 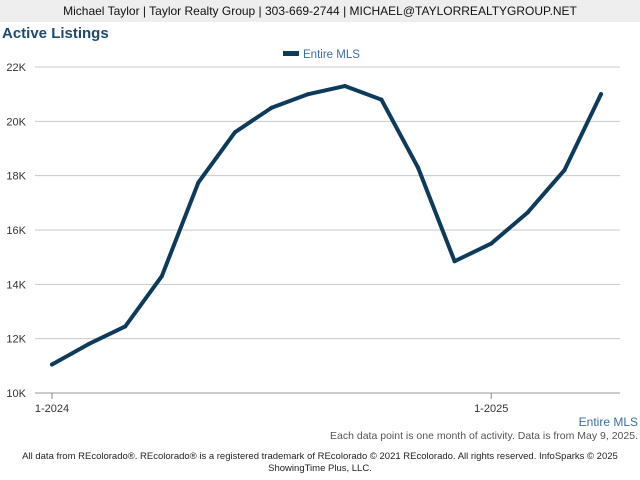 What do you see at coordinates (55, 33) in the screenshot?
I see `chart-title: Active Listings` at bounding box center [55, 33].